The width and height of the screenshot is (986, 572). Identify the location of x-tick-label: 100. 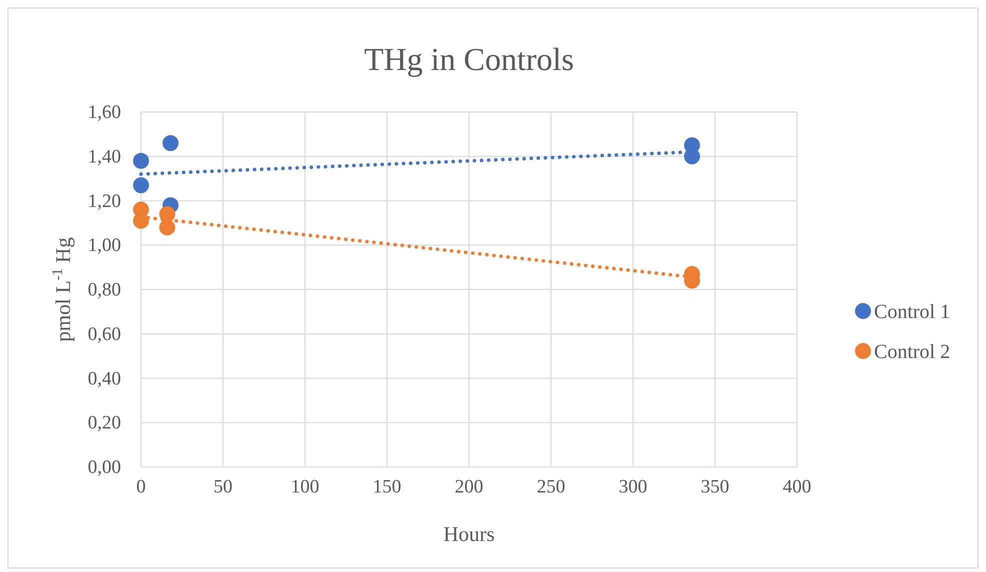
(305, 487).